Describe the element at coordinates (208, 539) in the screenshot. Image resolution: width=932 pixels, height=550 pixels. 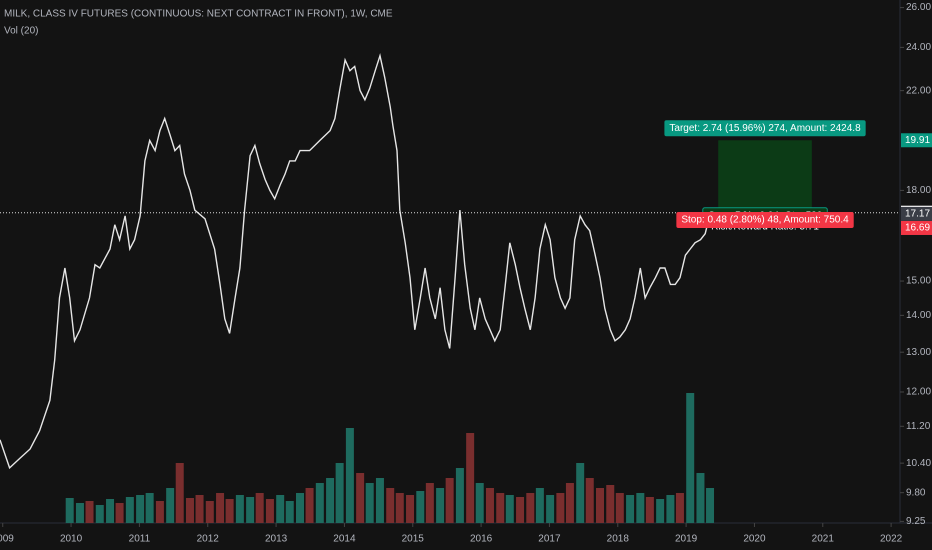
I see `x-tick-label: 2012` at that location.